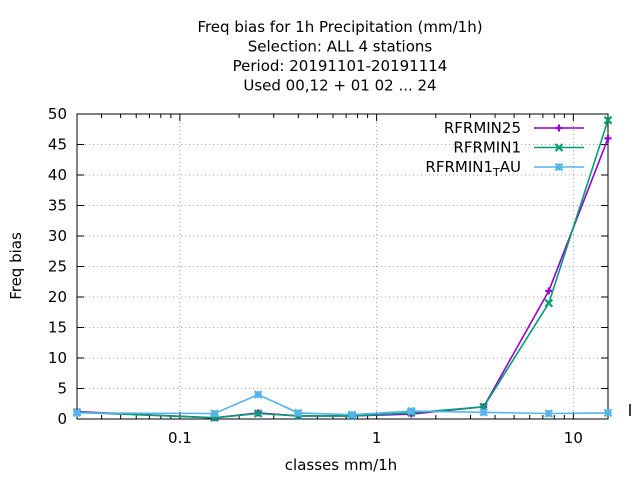 The width and height of the screenshot is (640, 480). I want to click on y-tick-label: 25, so click(57, 267).